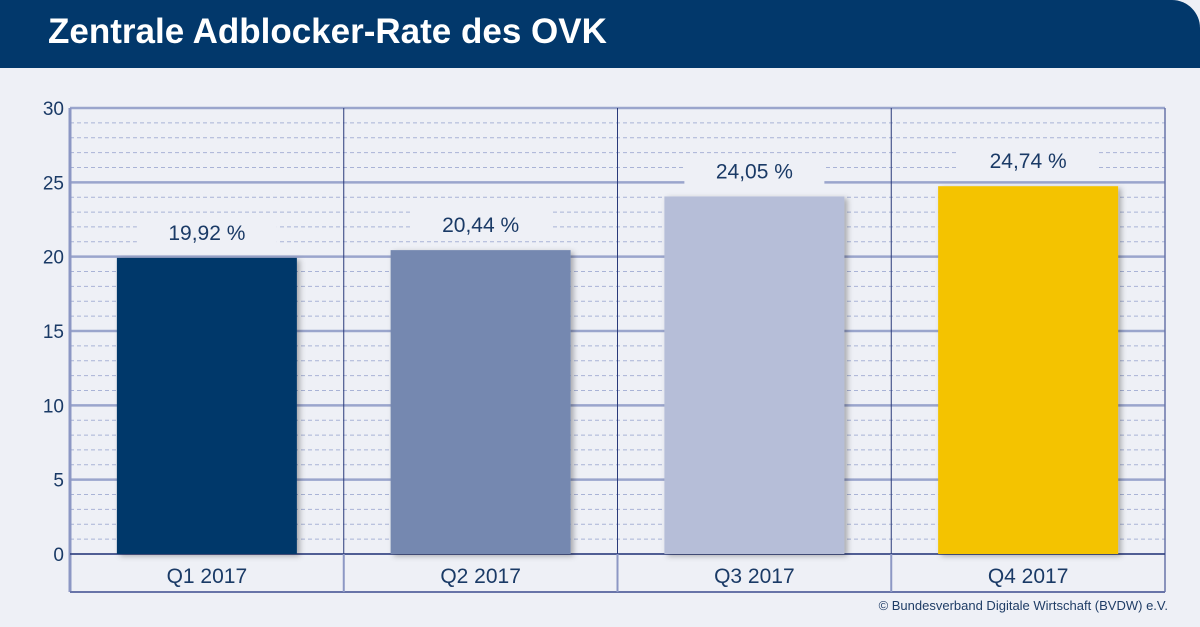  I want to click on header-bar: Zentrale Adblocker-Rate des OVK, so click(600, 34).